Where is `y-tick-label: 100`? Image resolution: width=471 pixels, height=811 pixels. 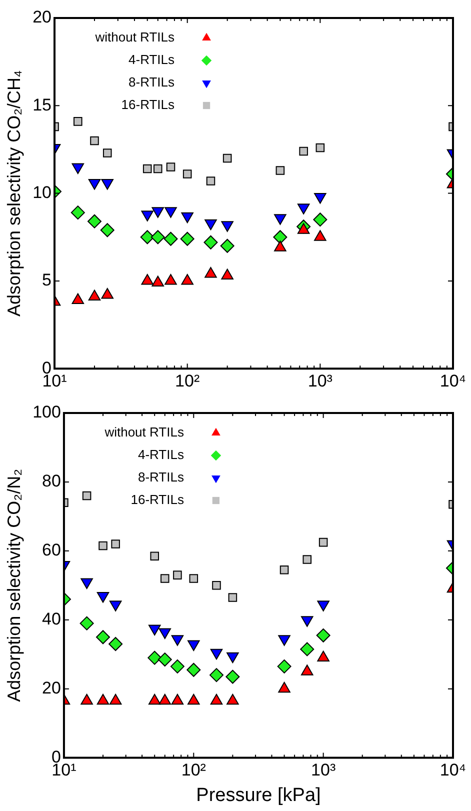
y-tick-label: 100 is located at coordinates (46, 412).